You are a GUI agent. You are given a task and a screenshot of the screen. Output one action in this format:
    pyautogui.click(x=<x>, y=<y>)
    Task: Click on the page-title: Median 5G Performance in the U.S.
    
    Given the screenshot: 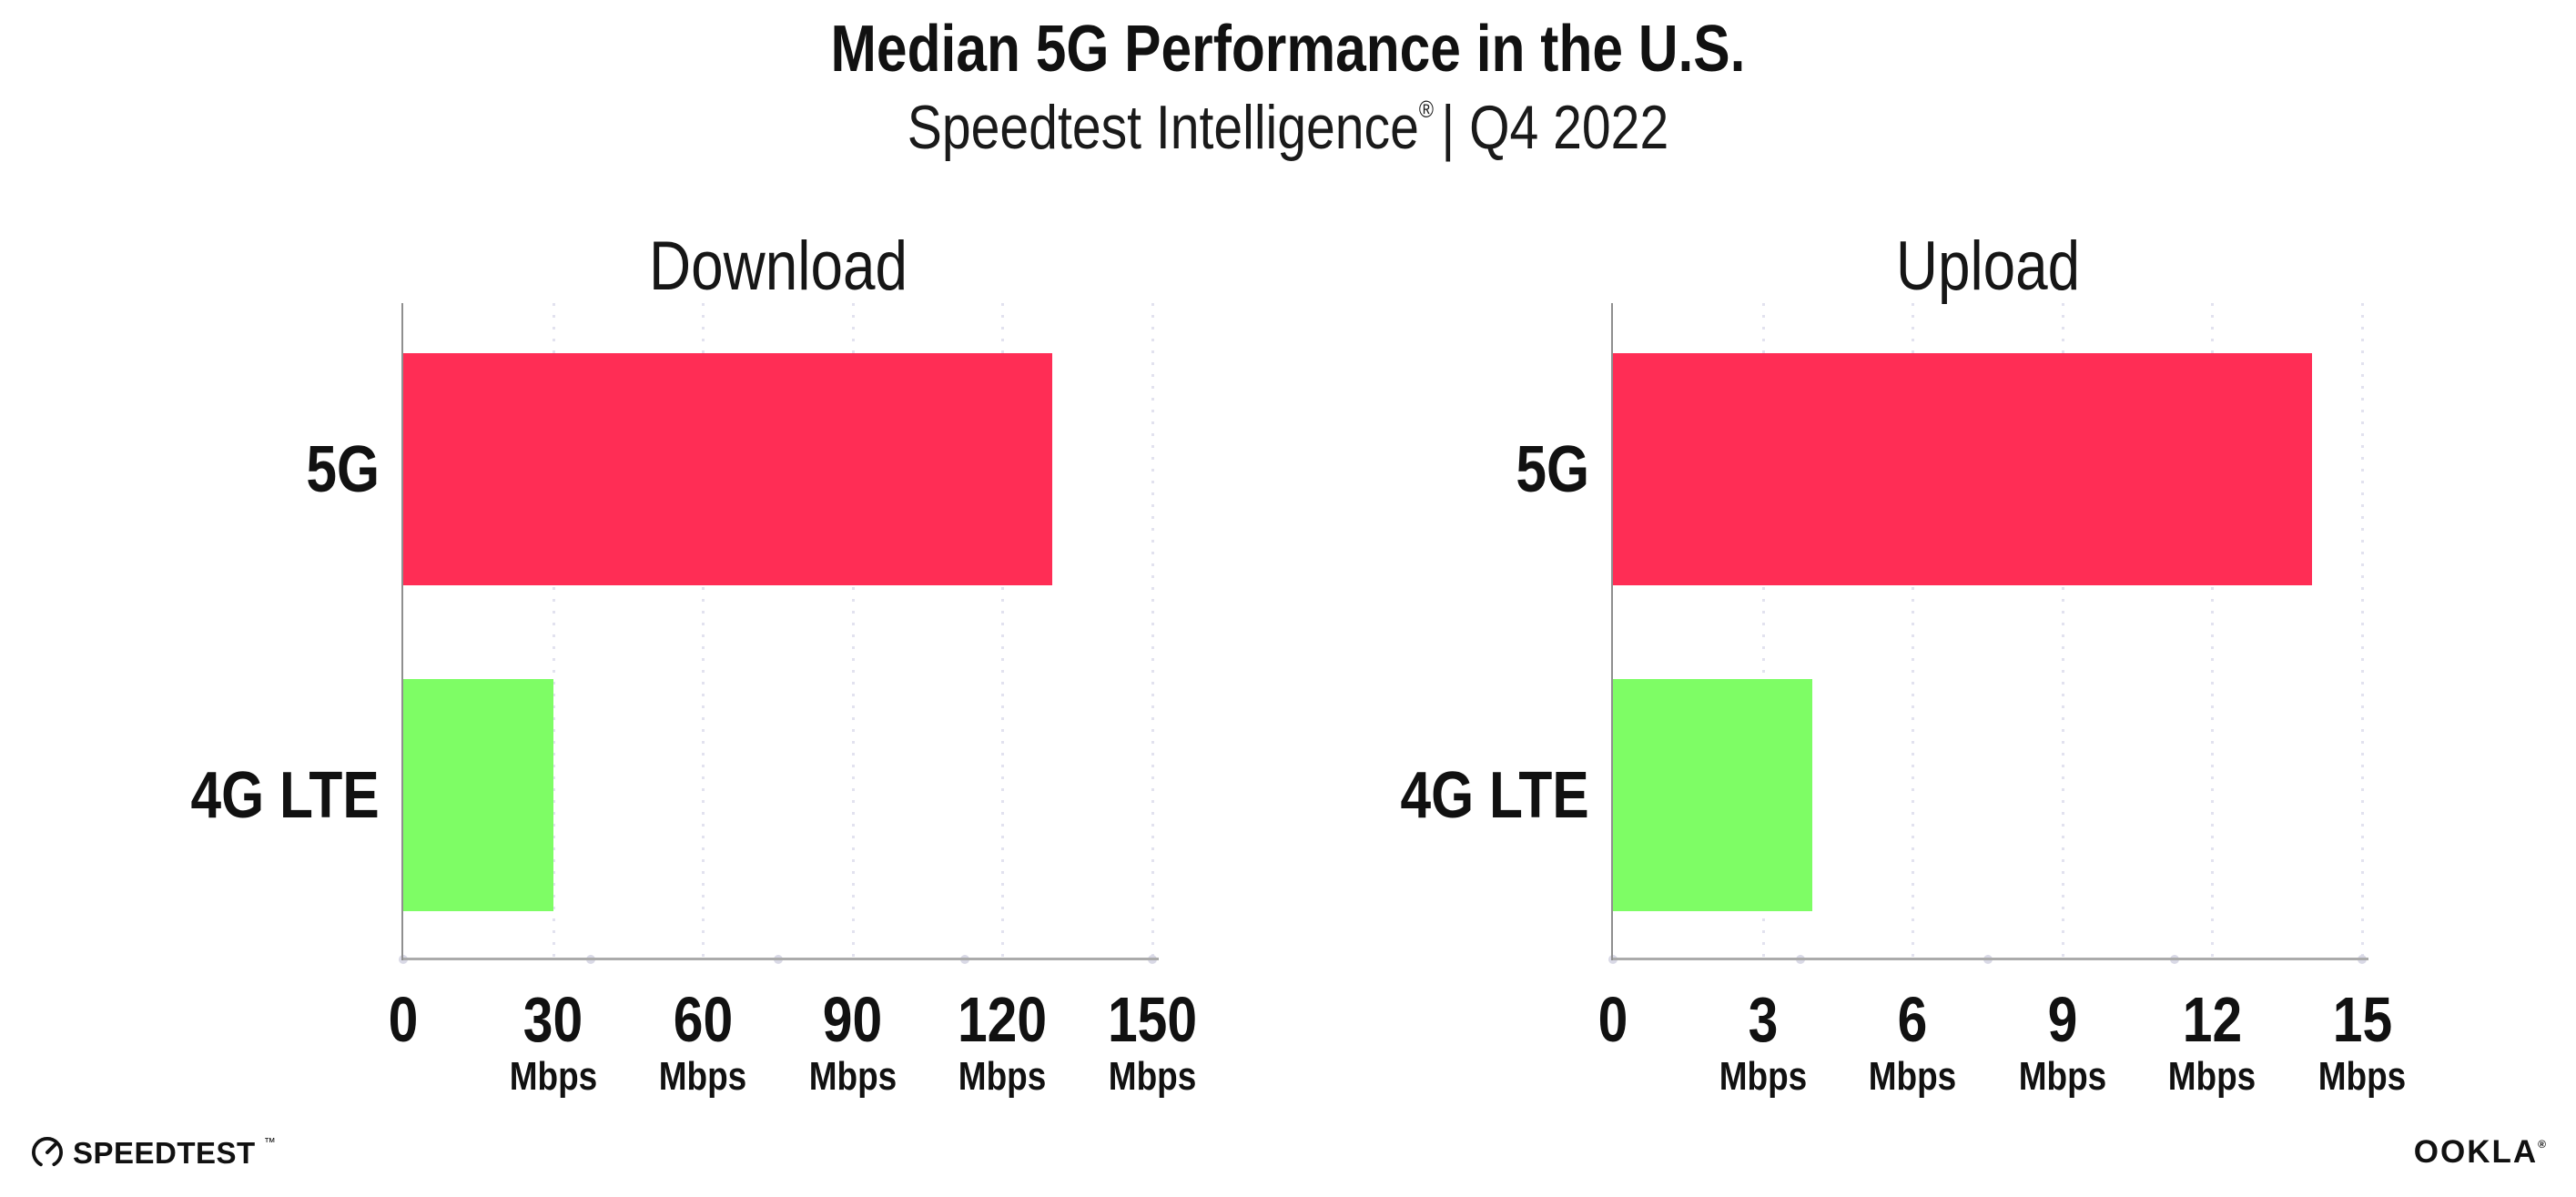 What is the action you would take?
    pyautogui.click(x=1288, y=49)
    